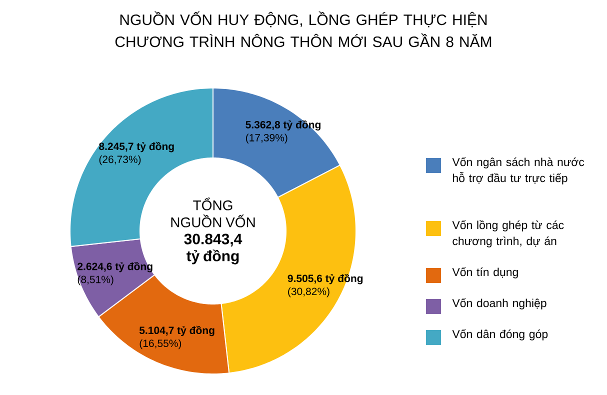 The image size is (607, 395). What do you see at coordinates (485, 272) in the screenshot?
I see `legend-label: Vốn tín dụng` at bounding box center [485, 272].